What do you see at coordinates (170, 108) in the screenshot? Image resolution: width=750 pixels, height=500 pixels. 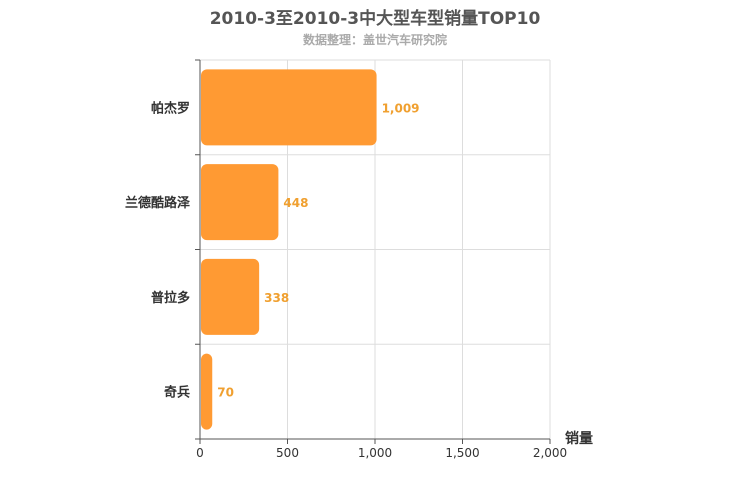 I see `category-label: 帕杰罗` at bounding box center [170, 108].